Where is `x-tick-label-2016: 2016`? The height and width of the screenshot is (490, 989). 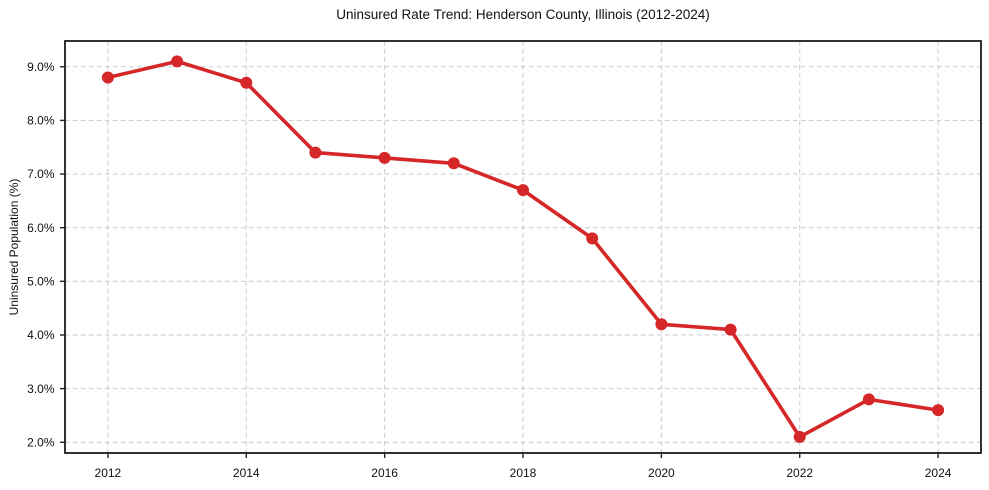
x-tick-label-2016: 2016 is located at coordinates (384, 473).